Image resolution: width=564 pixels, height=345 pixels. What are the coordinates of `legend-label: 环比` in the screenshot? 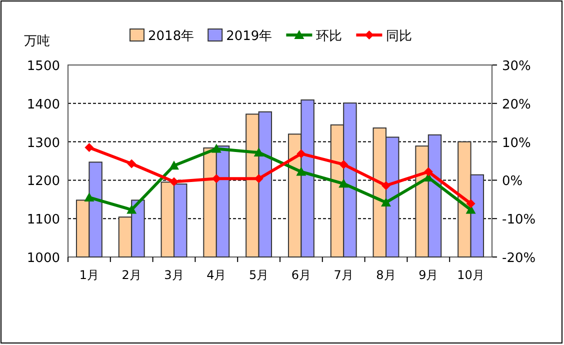 It's located at (329, 36).